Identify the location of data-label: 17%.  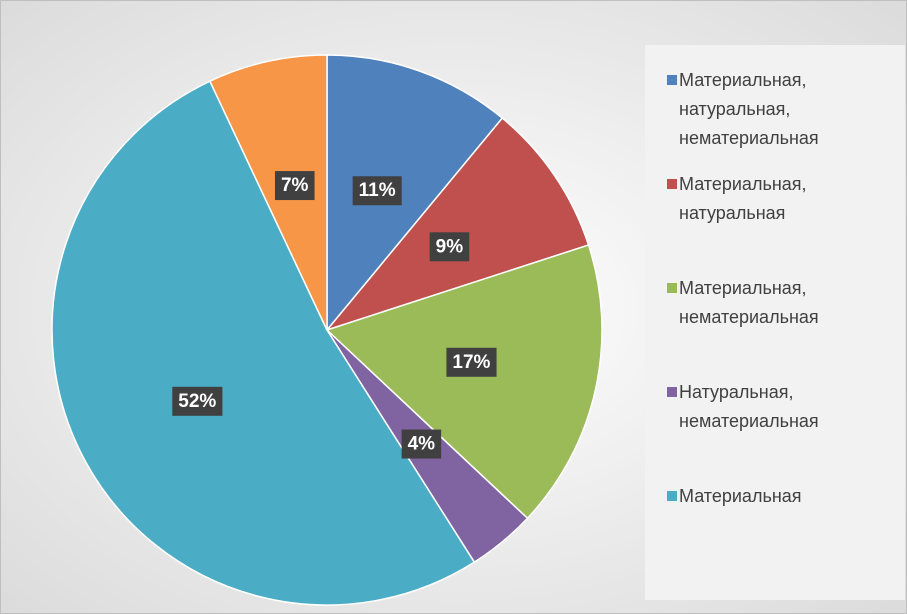
(471, 362).